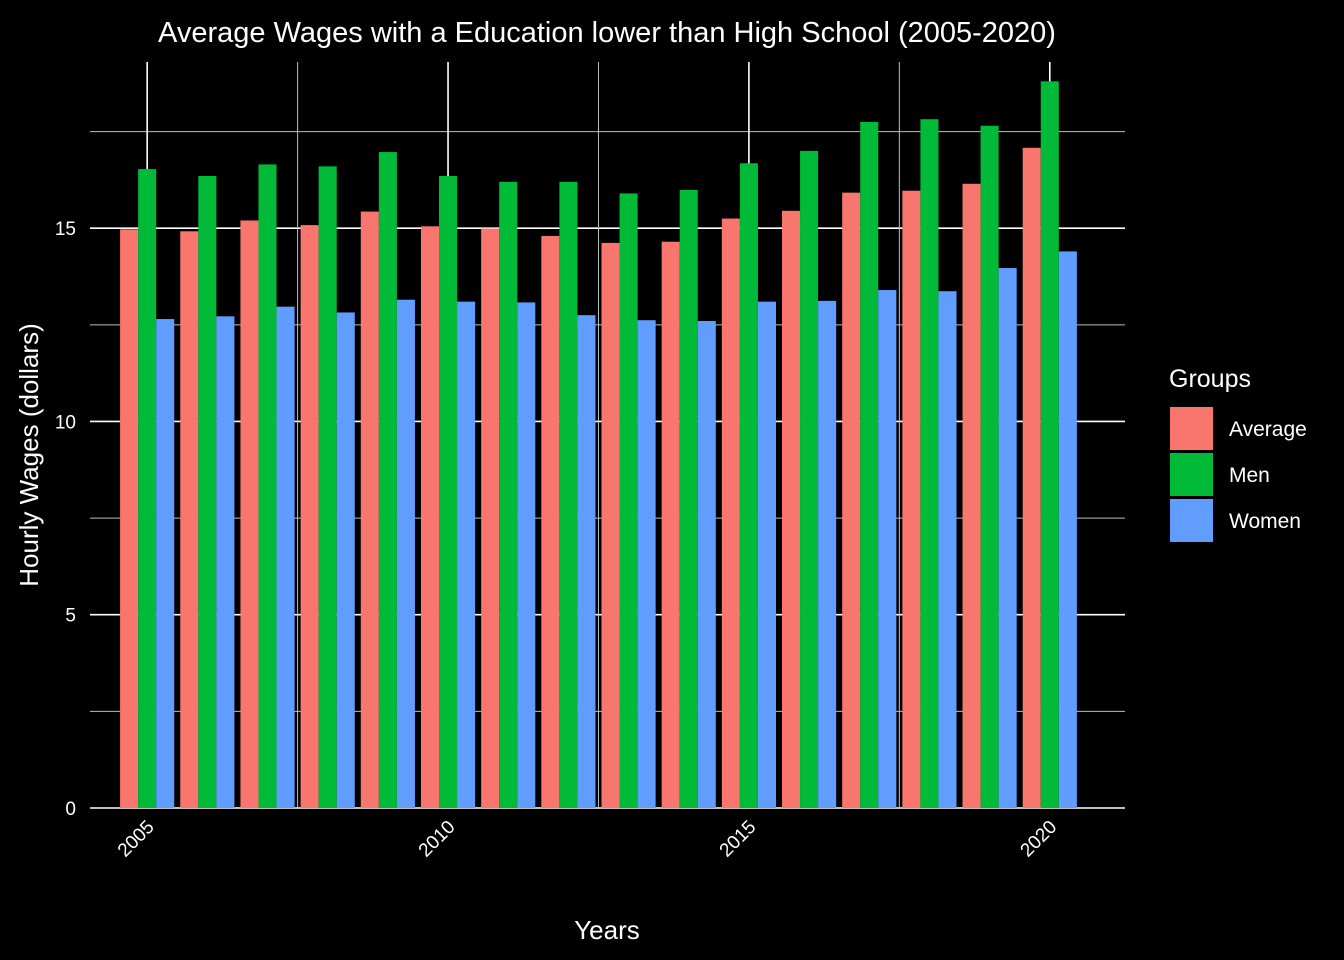 The width and height of the screenshot is (1344, 960). I want to click on bar-women-2014, so click(706, 564).